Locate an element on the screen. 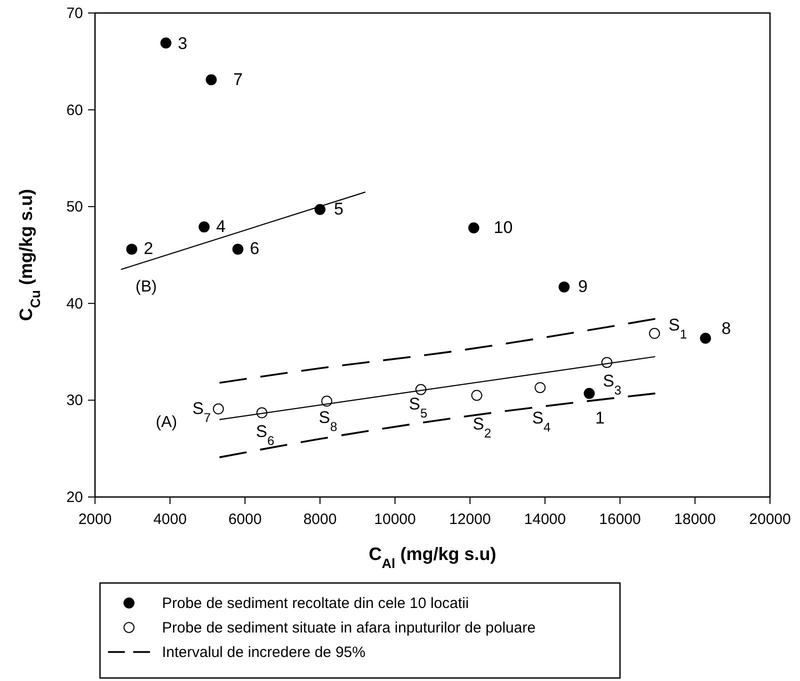  annotation: (A) is located at coordinates (167, 422).